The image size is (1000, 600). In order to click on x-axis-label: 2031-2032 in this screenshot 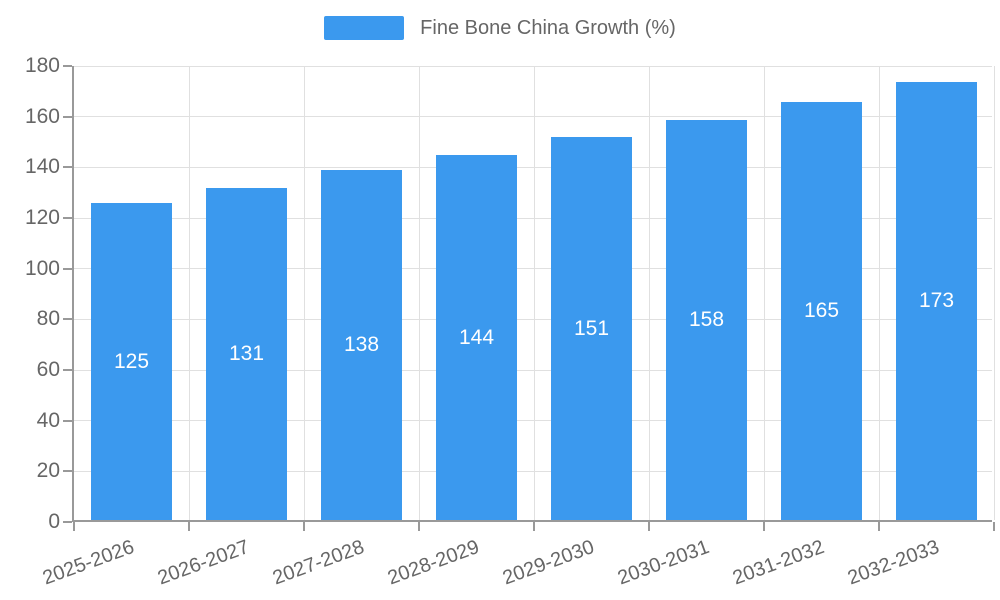, I will do `click(778, 563)`.